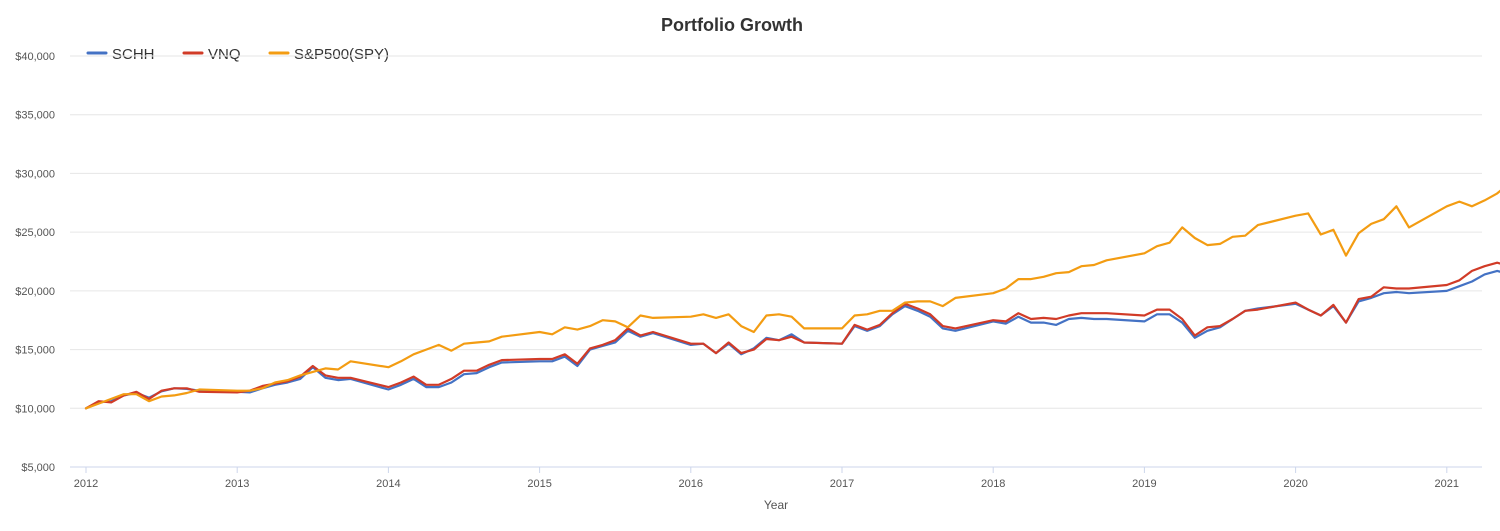 The height and width of the screenshot is (531, 1500). What do you see at coordinates (35, 409) in the screenshot?
I see `y-tick-label: $10,000` at bounding box center [35, 409].